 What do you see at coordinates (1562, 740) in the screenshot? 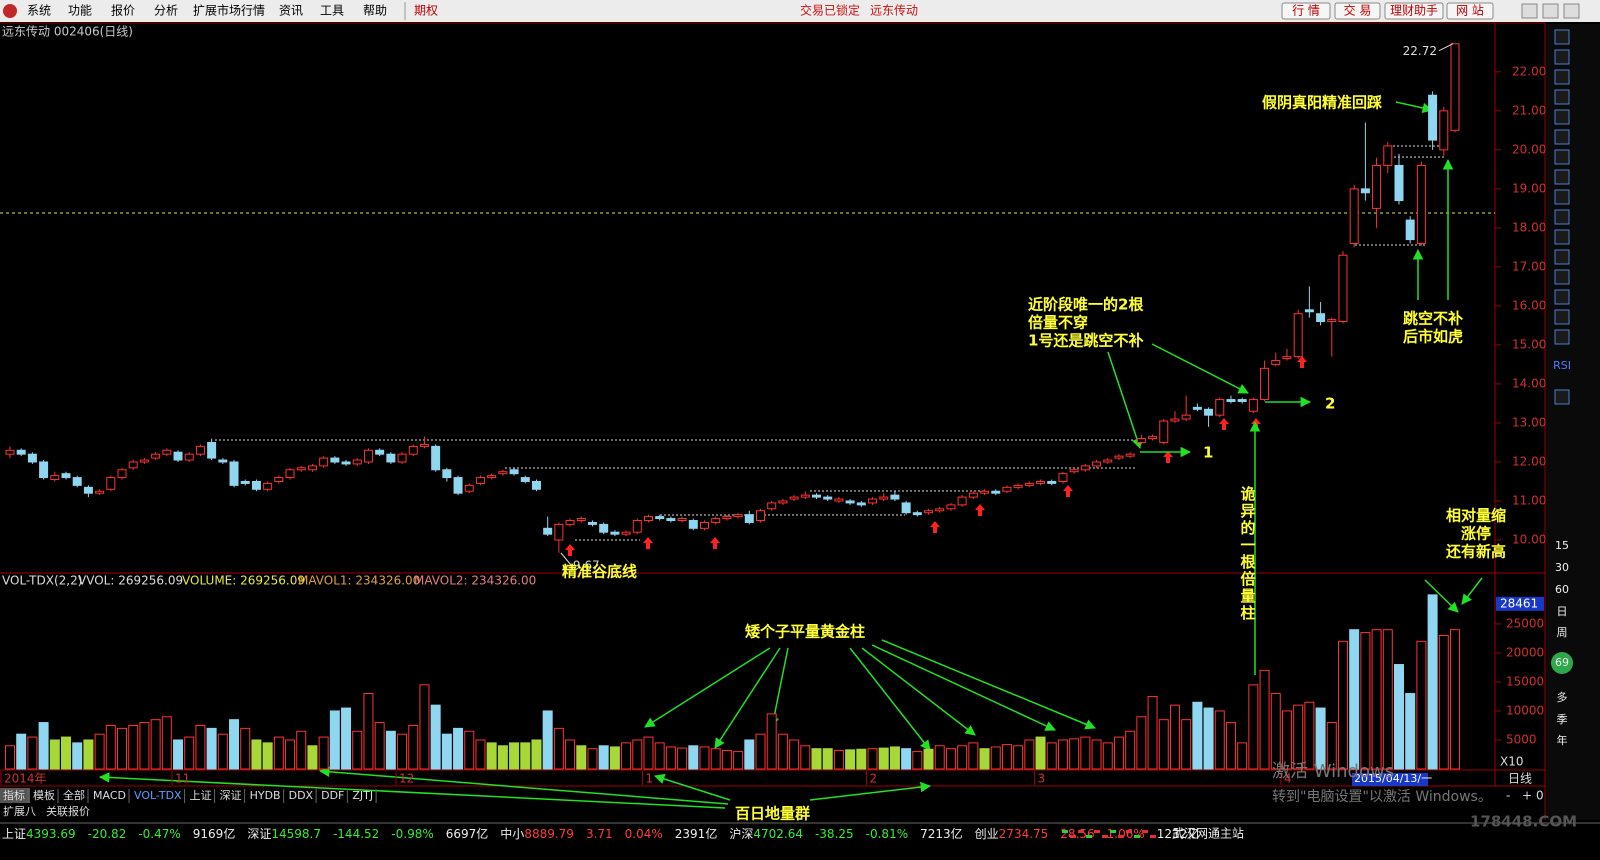
I see `toolbar-label: 年` at bounding box center [1562, 740].